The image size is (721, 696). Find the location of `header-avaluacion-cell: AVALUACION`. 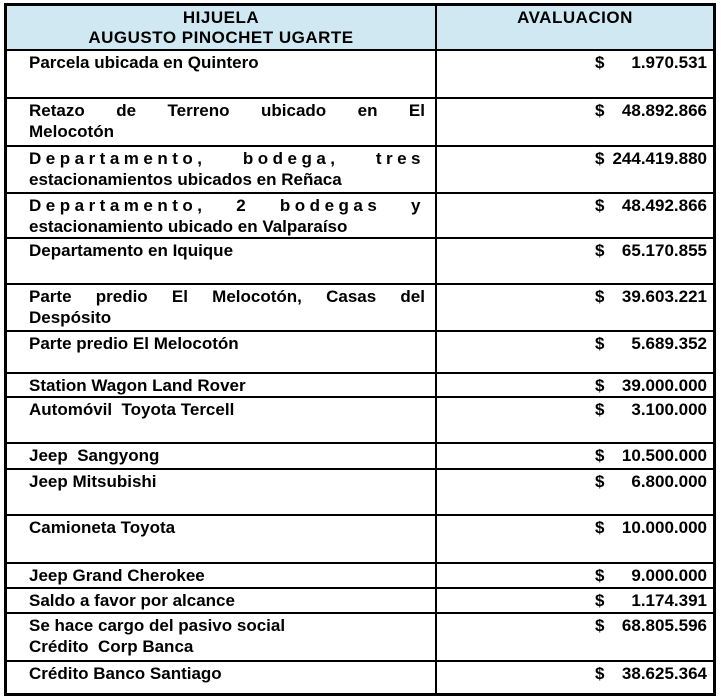

header-avaluacion-cell: AVALUACION is located at coordinates (575, 27).